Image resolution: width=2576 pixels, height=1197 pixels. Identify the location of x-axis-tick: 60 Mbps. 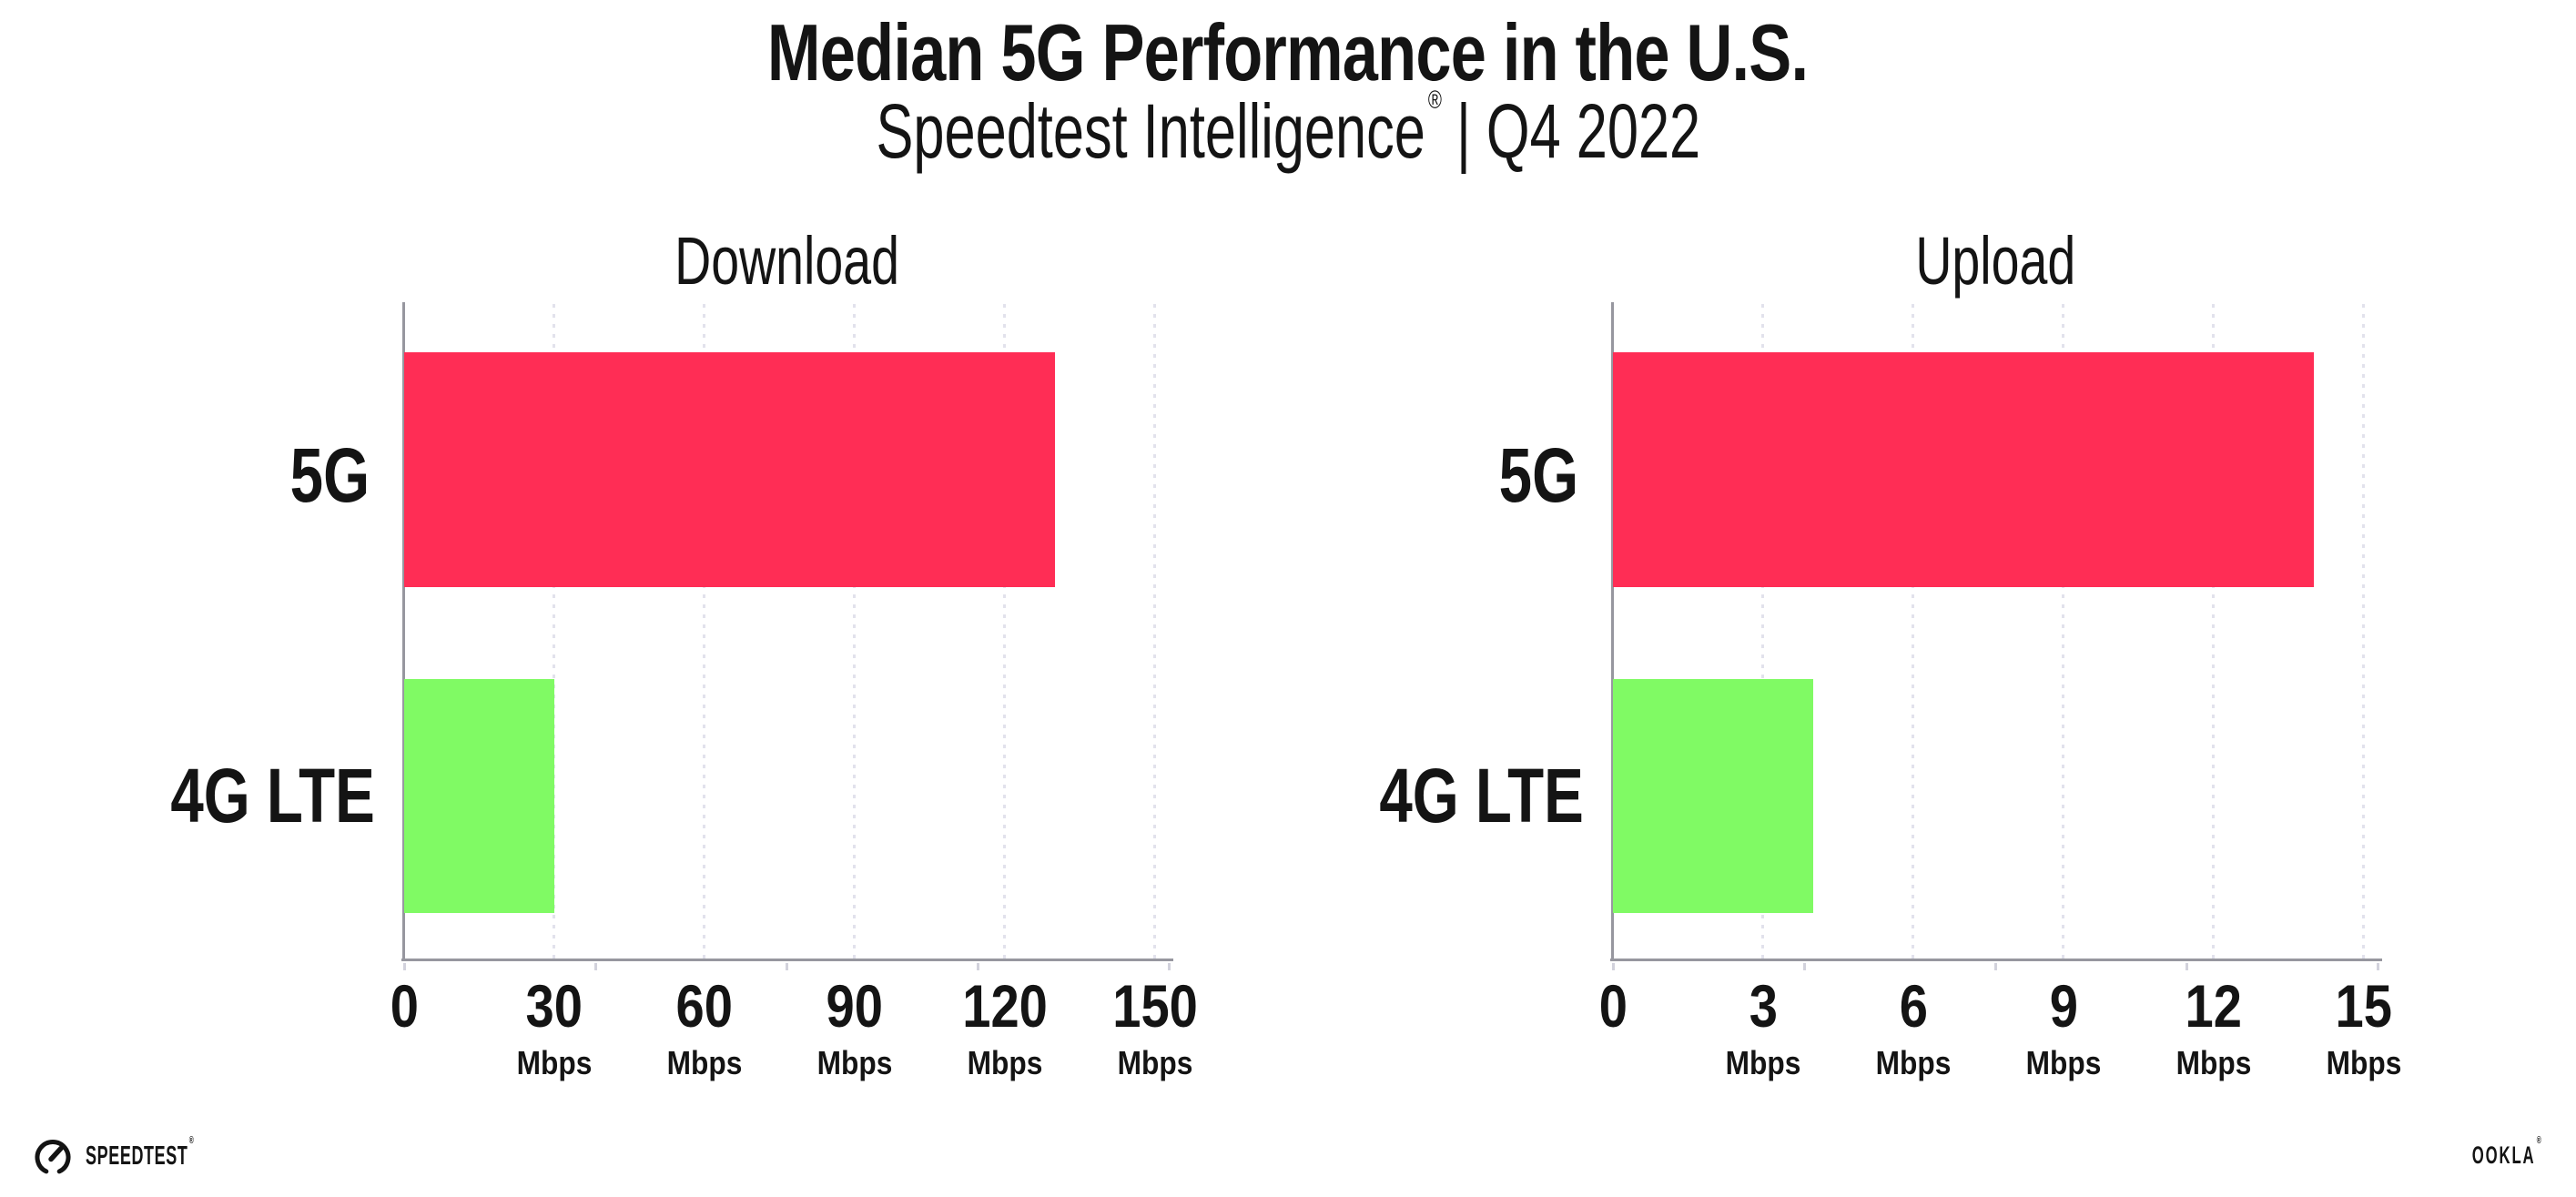
(704, 1028).